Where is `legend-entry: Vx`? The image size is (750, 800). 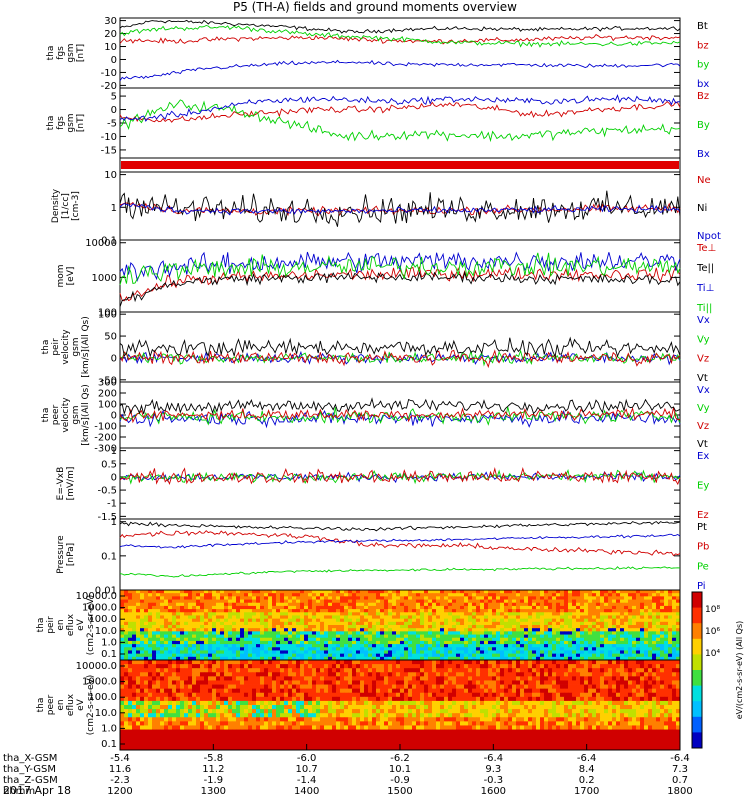 legend-entry: Vx is located at coordinates (703, 390).